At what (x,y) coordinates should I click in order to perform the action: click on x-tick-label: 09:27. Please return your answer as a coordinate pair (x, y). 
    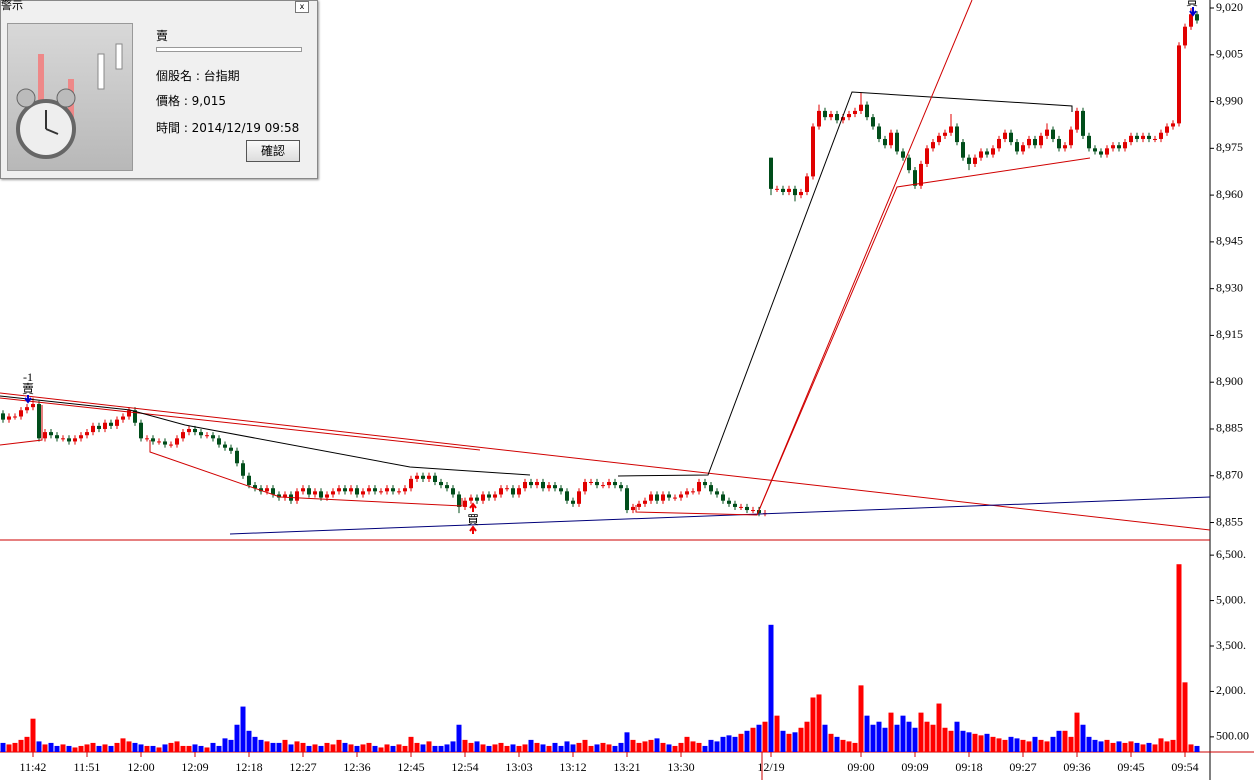
    Looking at the image, I should click on (1022, 767).